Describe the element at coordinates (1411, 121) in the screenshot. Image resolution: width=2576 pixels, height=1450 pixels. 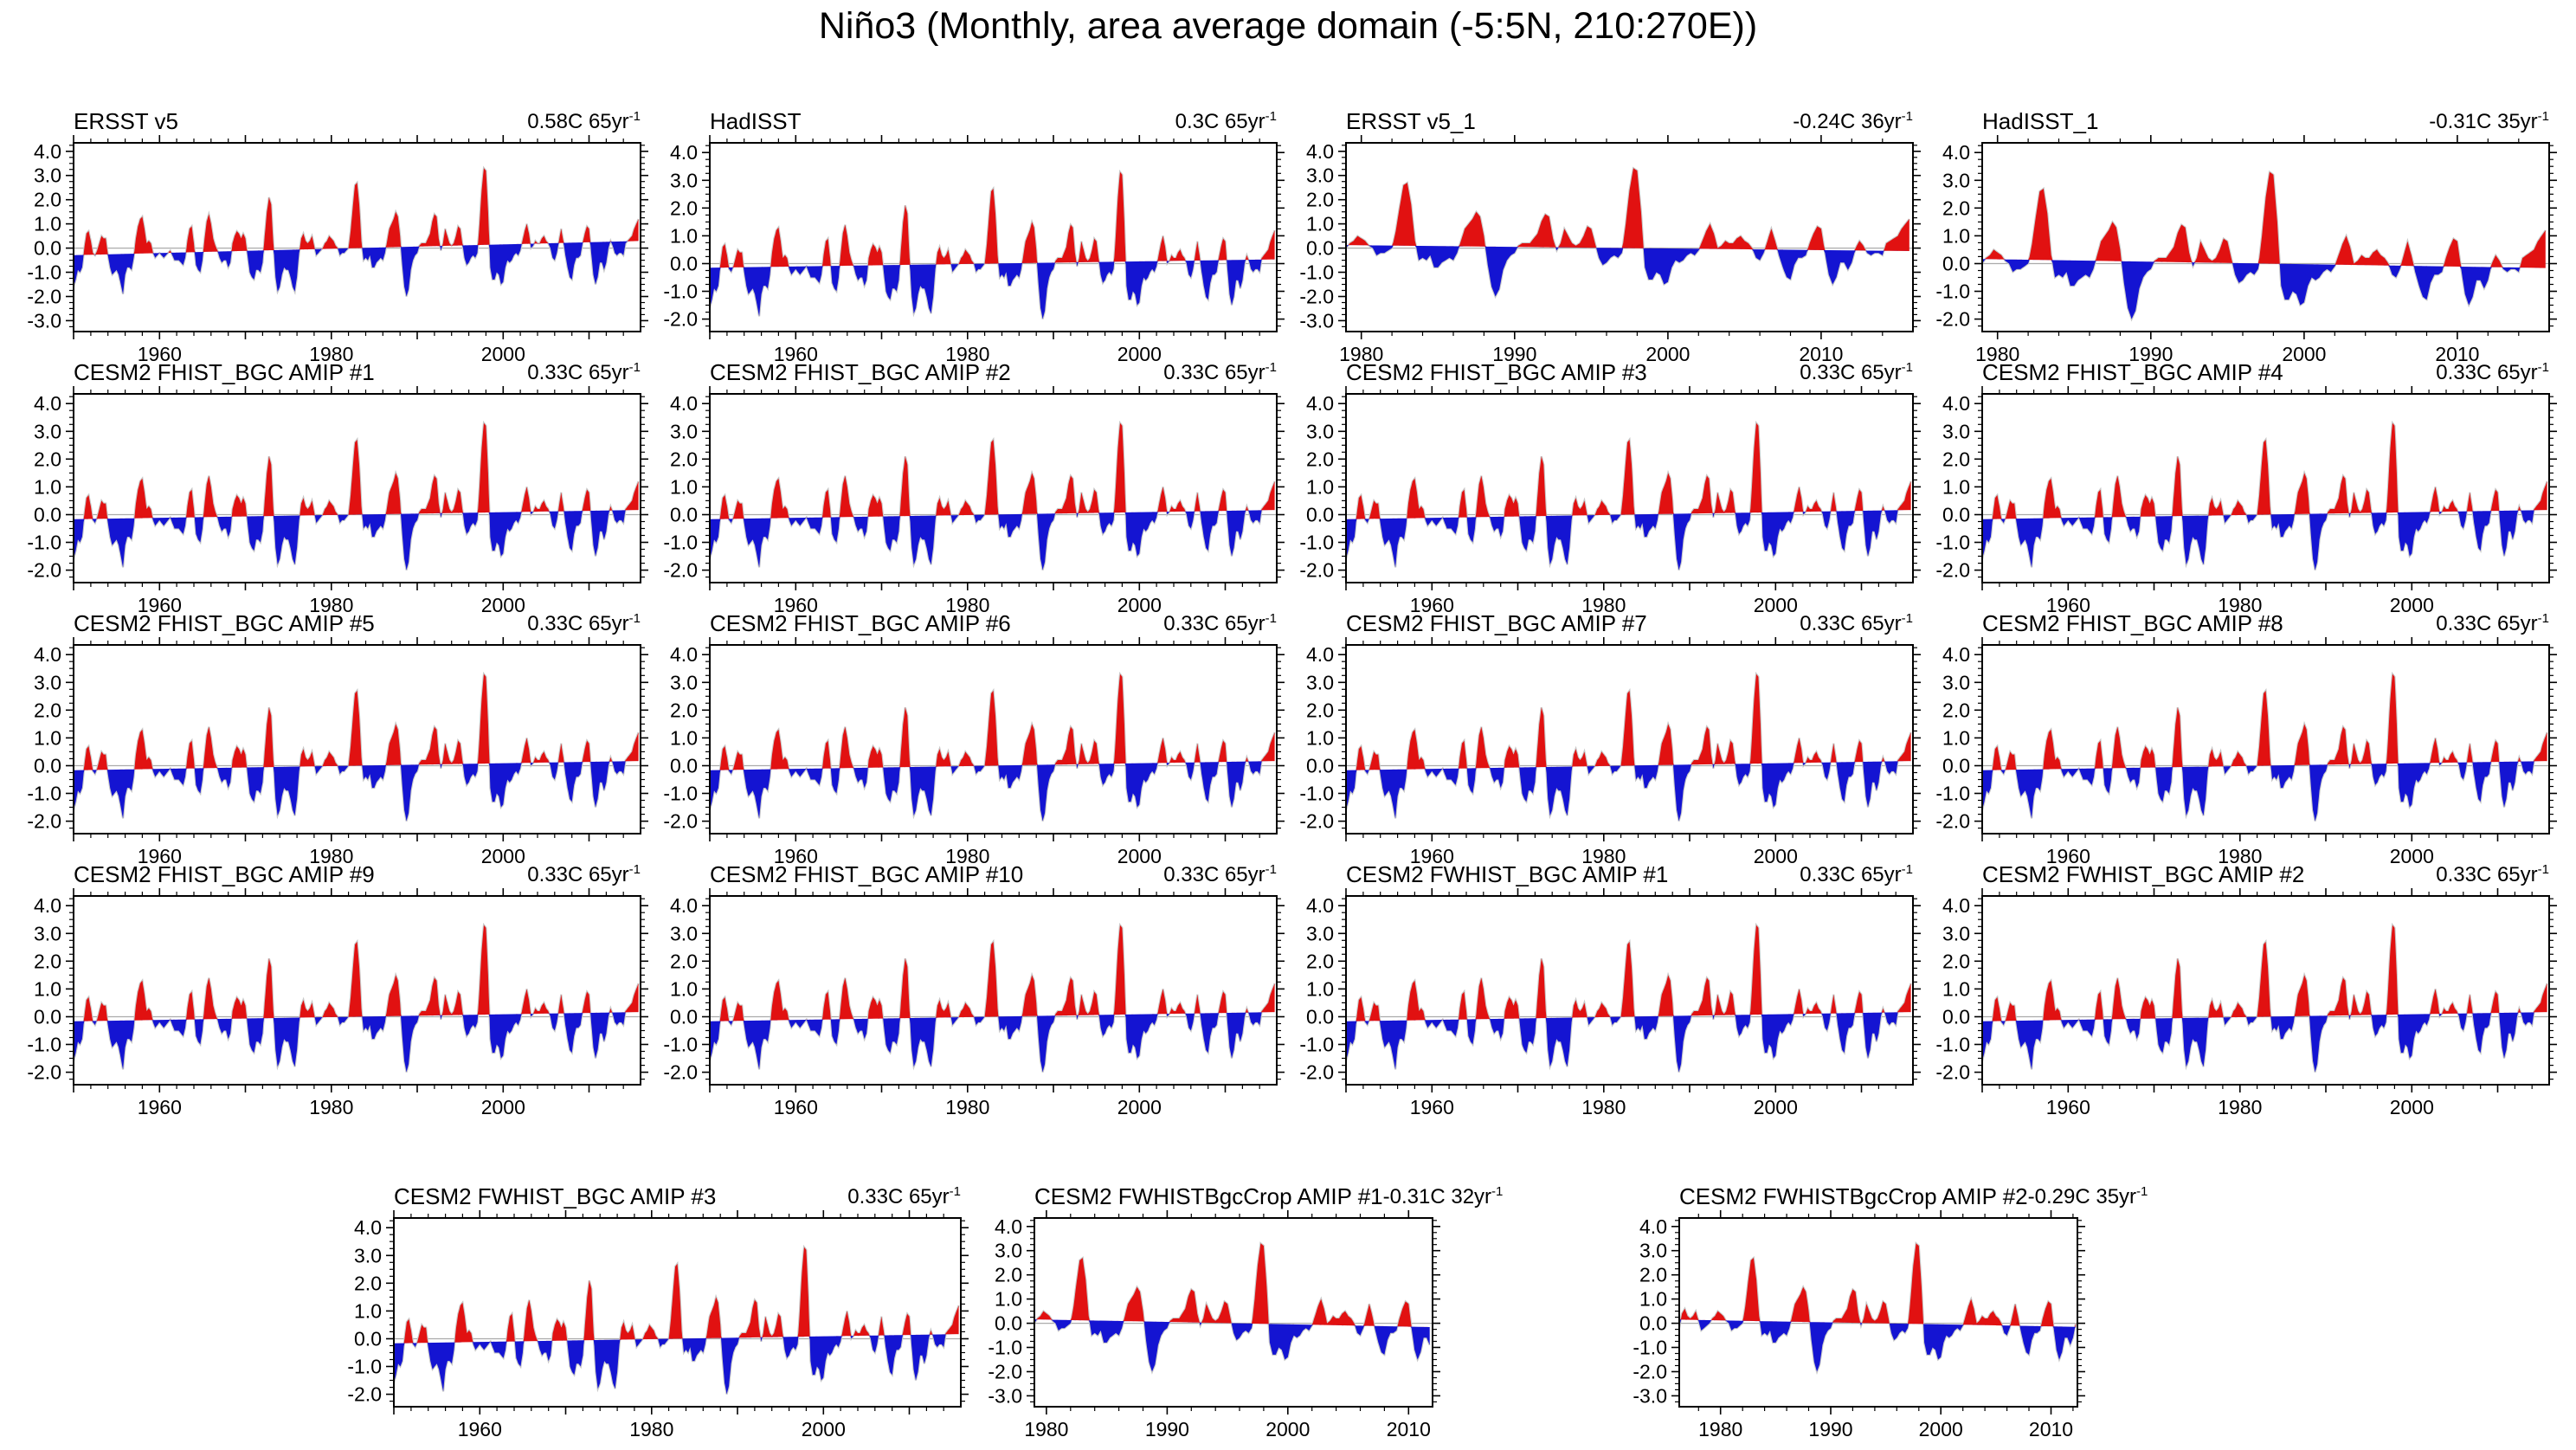
I see `panel-title: ERSST v5_1` at that location.